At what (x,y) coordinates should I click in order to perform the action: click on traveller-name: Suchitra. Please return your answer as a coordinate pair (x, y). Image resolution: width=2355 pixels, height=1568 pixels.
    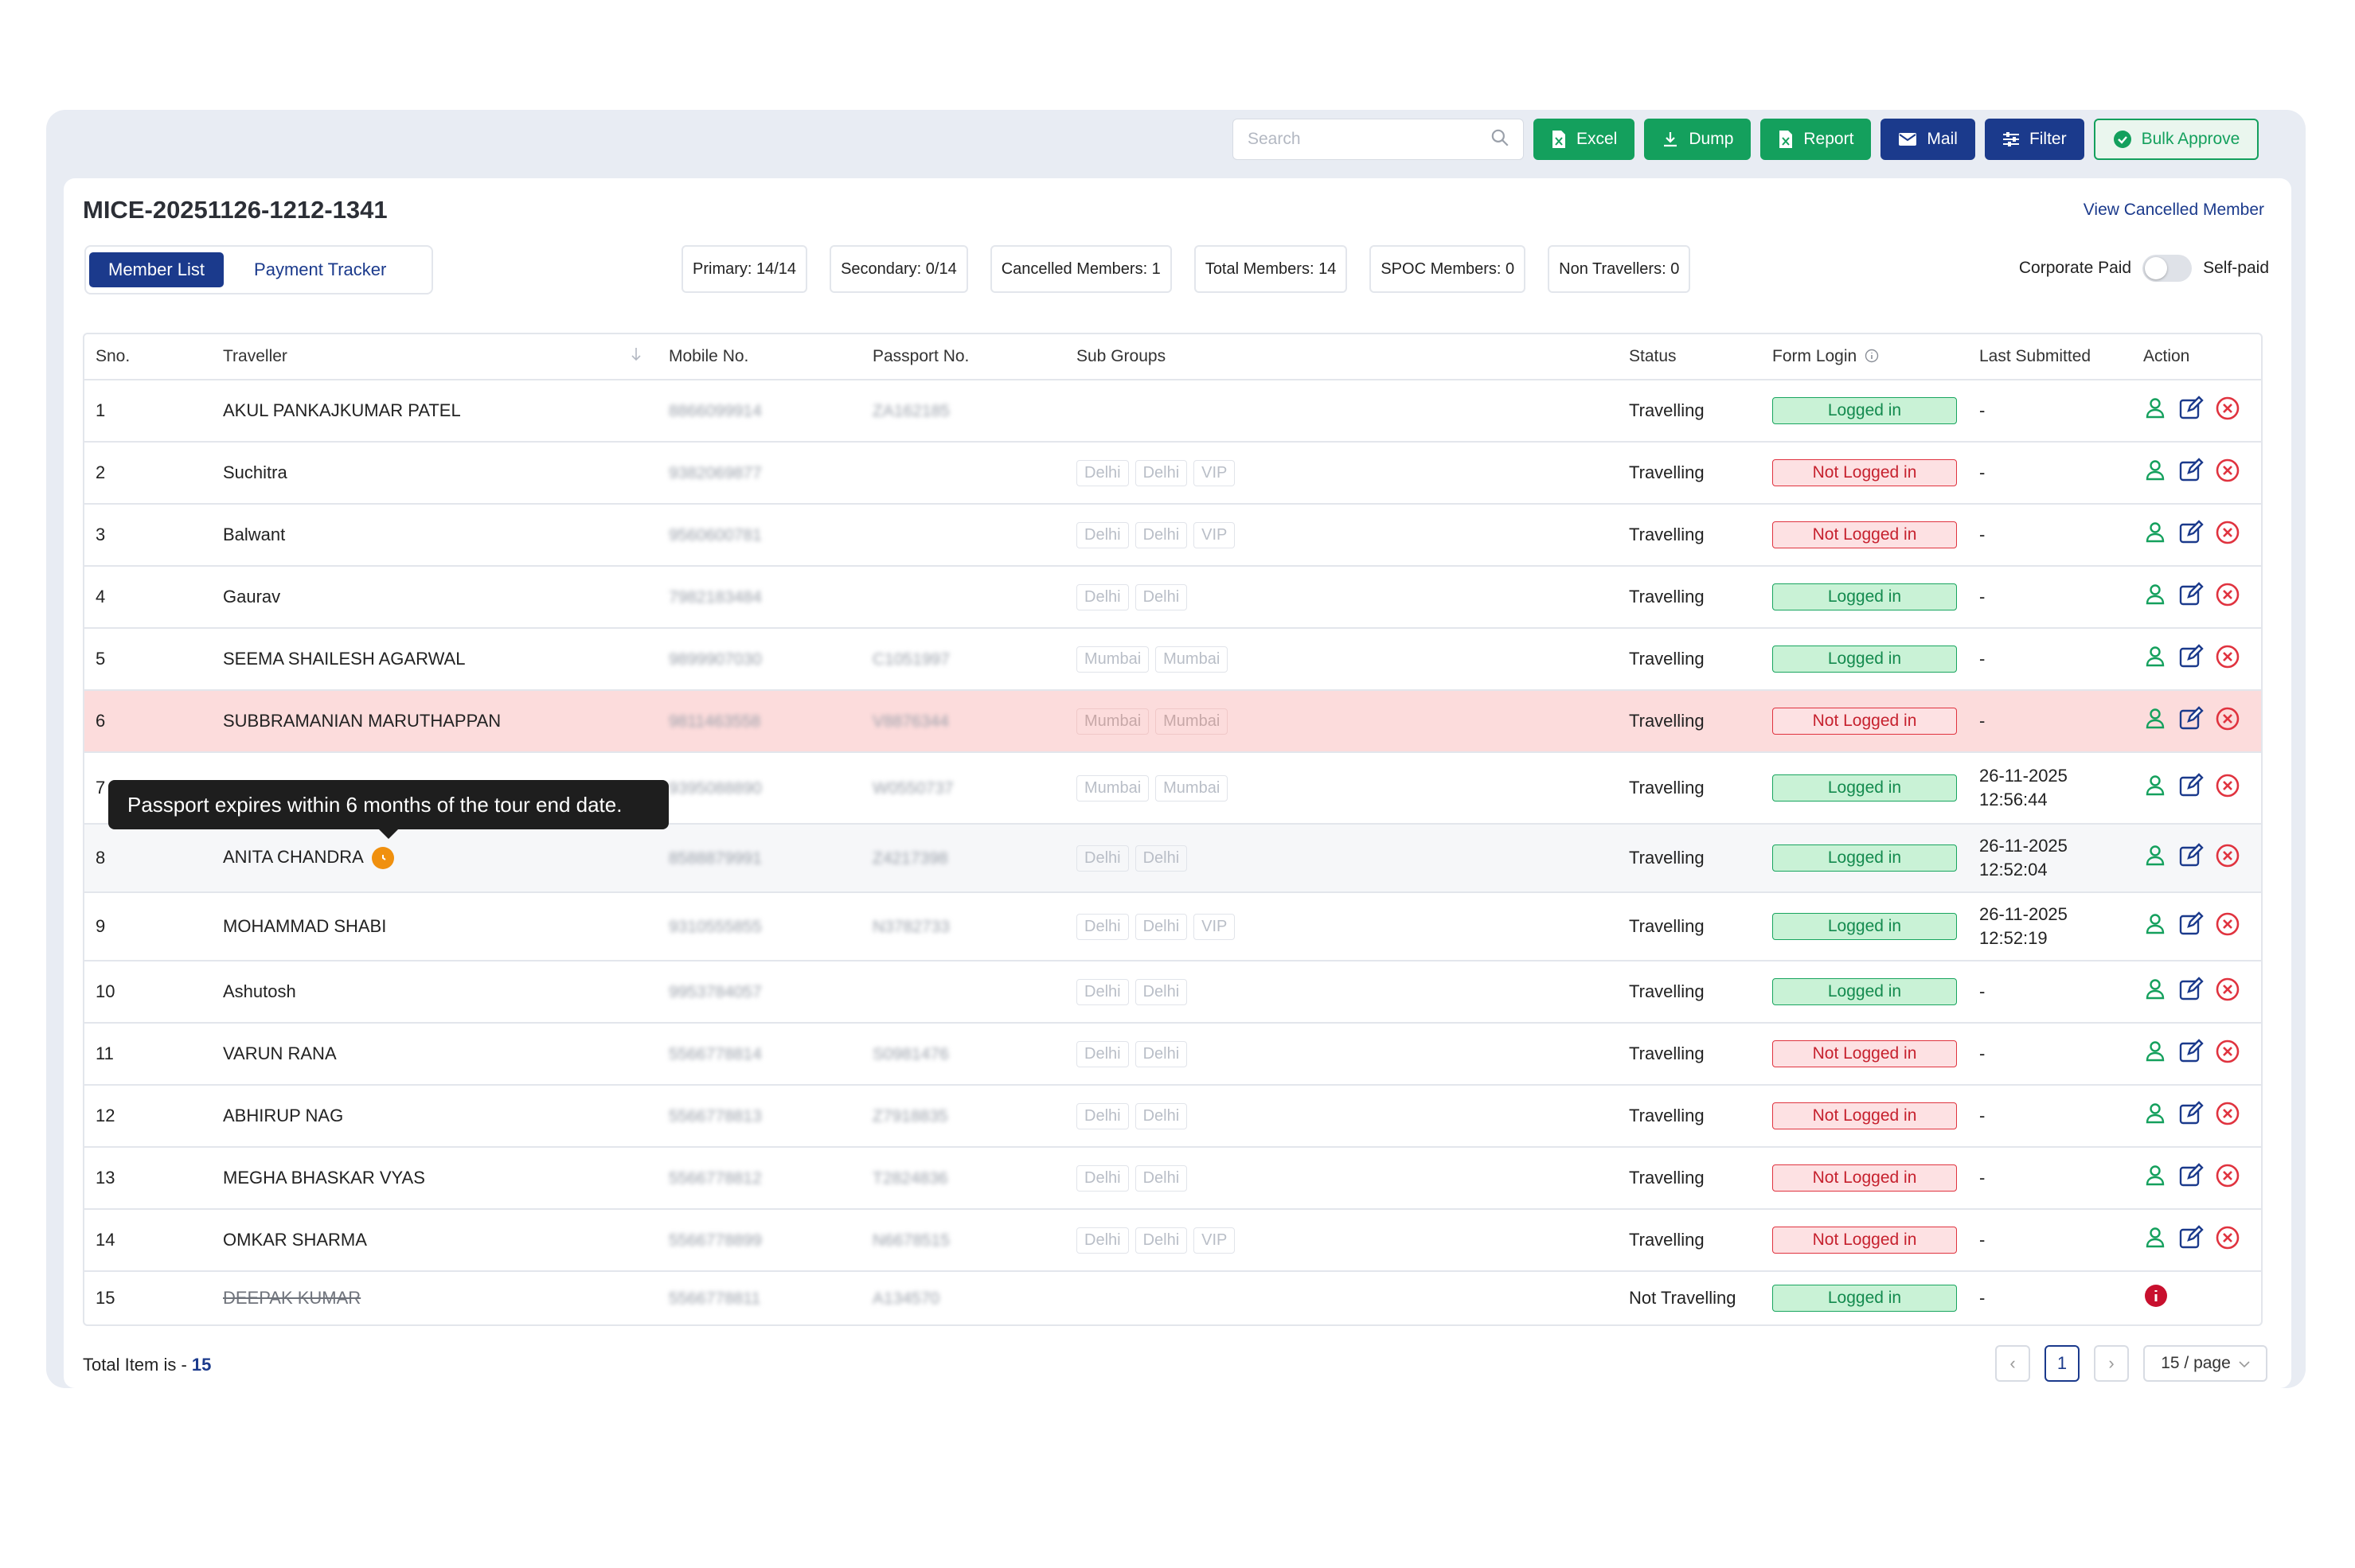
    Looking at the image, I should click on (255, 472).